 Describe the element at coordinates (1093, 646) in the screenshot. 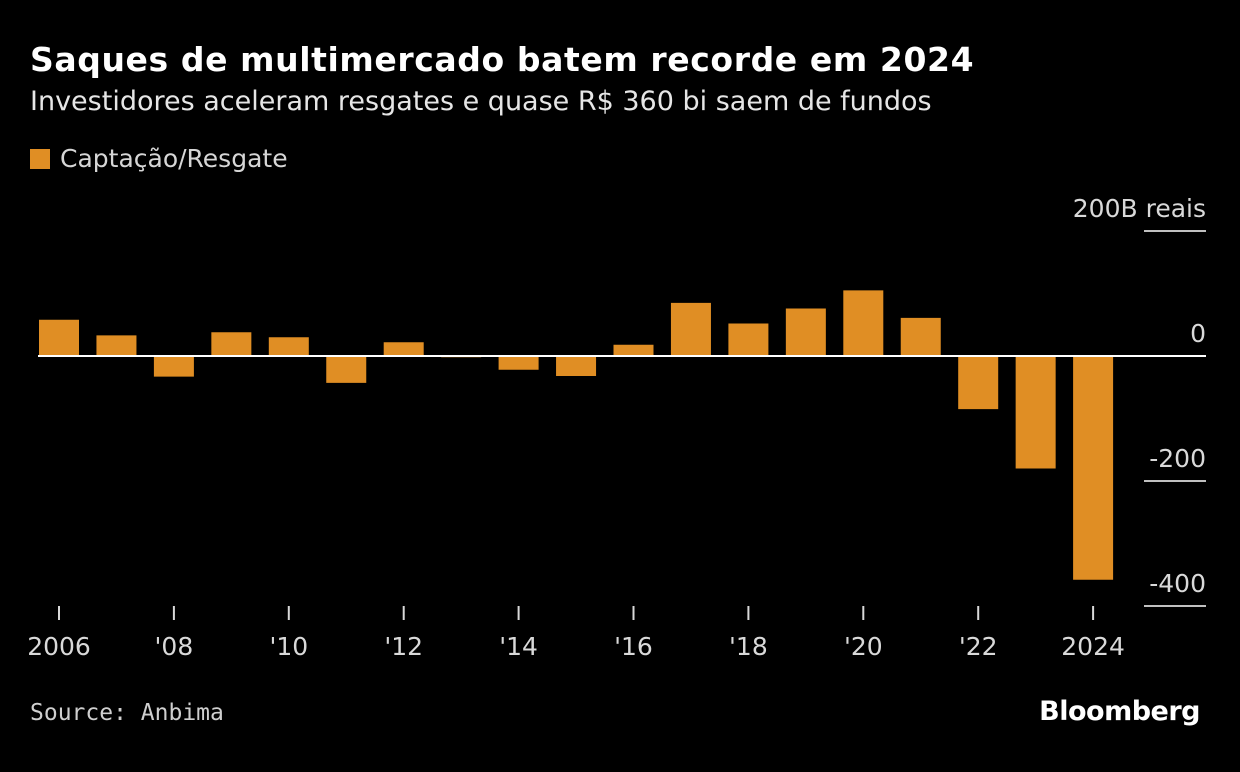

I see `x-tick-label-2024: 2024` at that location.